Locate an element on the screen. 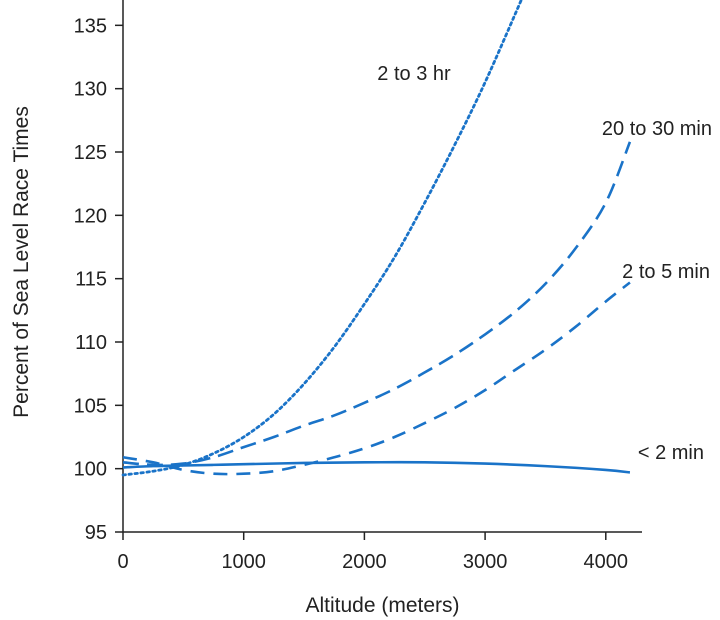 The width and height of the screenshot is (720, 620). x-tick-label: 3000 is located at coordinates (485, 562).